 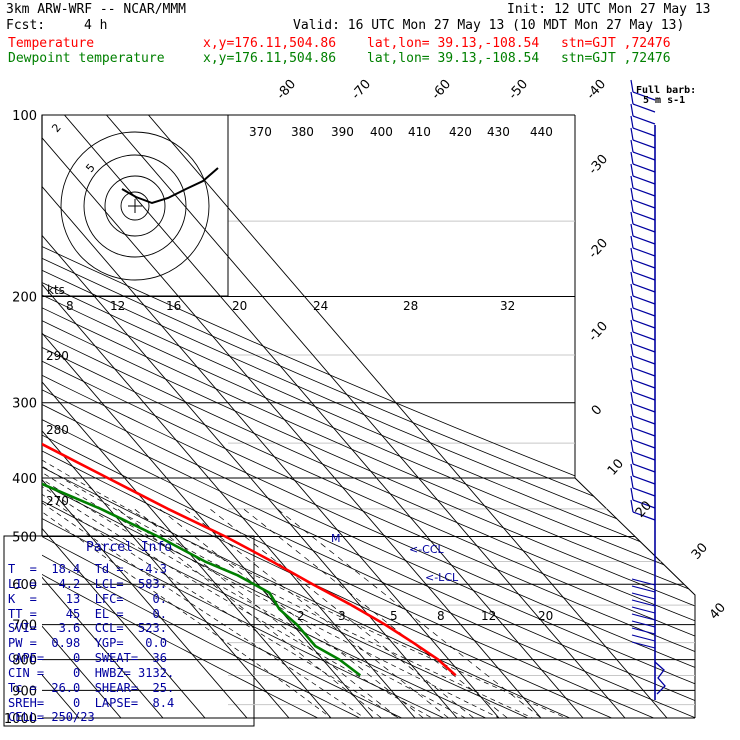 I want to click on hodograph-ring, so click(x=135, y=206).